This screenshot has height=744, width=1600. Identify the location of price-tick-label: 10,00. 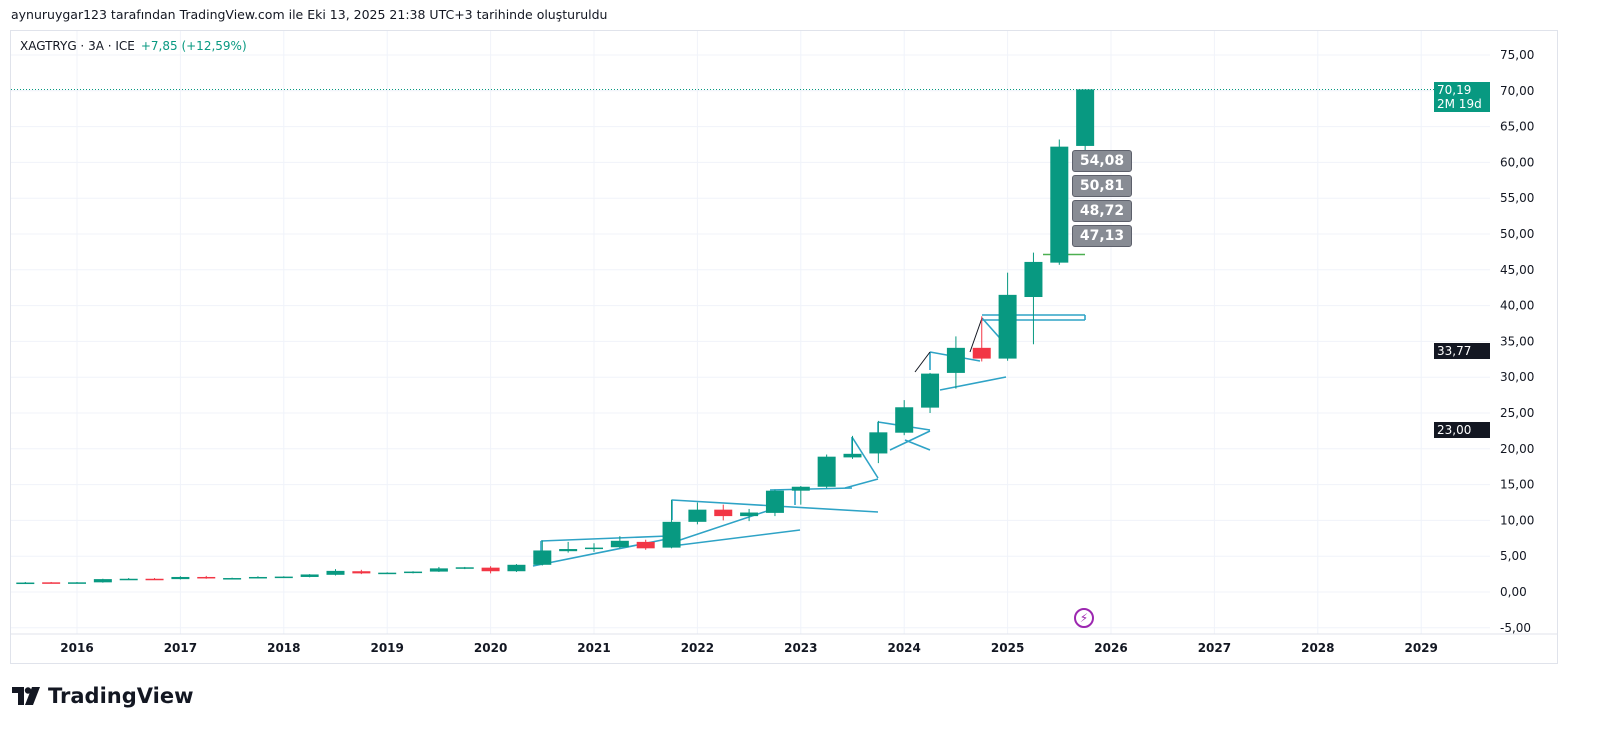
(1517, 520).